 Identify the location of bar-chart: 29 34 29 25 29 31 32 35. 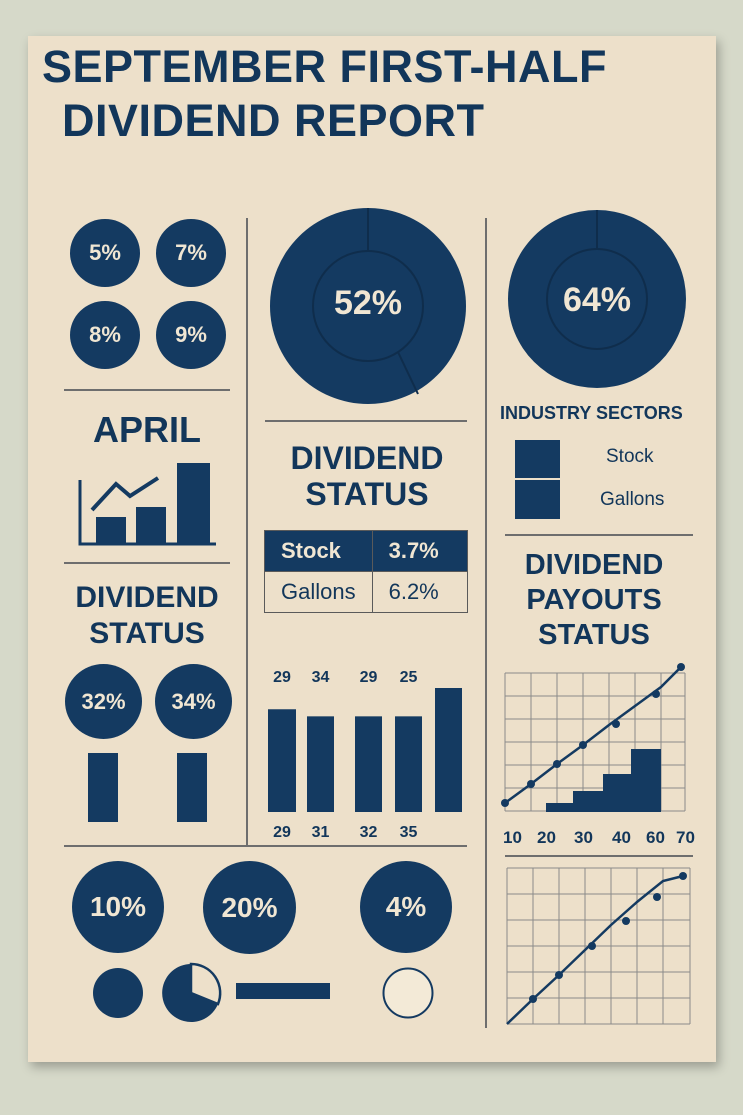
(365, 755).